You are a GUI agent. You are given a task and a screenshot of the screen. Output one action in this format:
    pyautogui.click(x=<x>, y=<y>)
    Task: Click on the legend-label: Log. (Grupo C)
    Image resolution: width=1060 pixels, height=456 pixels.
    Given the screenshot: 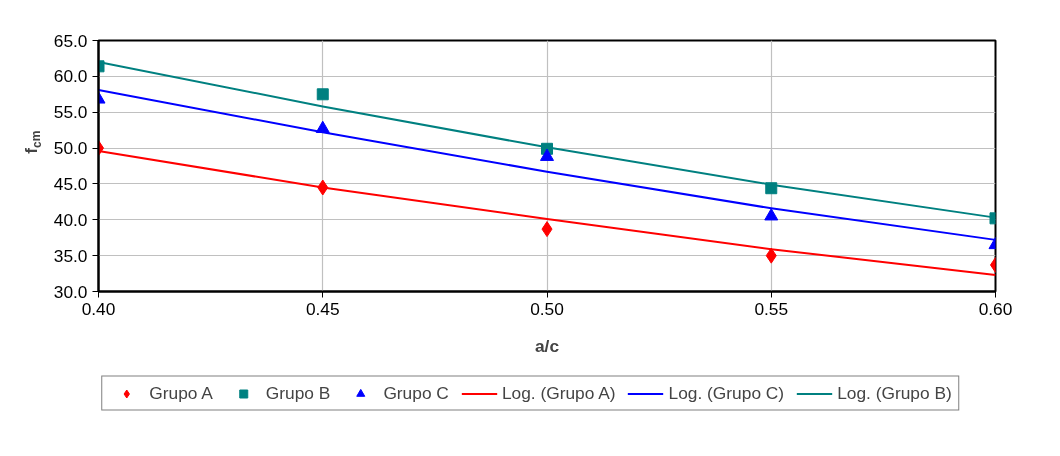 What is the action you would take?
    pyautogui.click(x=726, y=393)
    